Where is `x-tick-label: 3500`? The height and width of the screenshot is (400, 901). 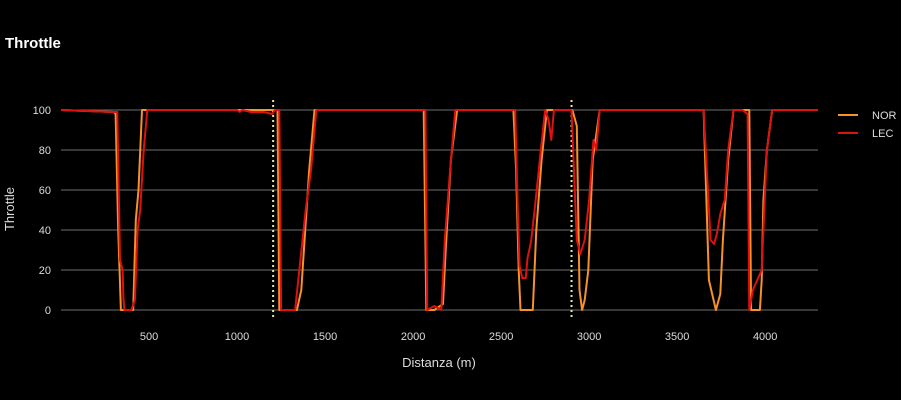 x-tick-label: 3500 is located at coordinates (677, 337).